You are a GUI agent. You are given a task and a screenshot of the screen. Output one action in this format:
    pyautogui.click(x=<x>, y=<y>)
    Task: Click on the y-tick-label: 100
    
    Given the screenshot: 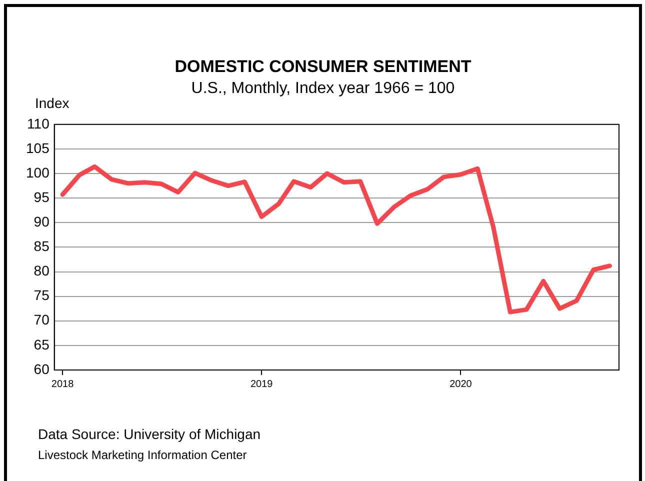 What is the action you would take?
    pyautogui.click(x=38, y=172)
    